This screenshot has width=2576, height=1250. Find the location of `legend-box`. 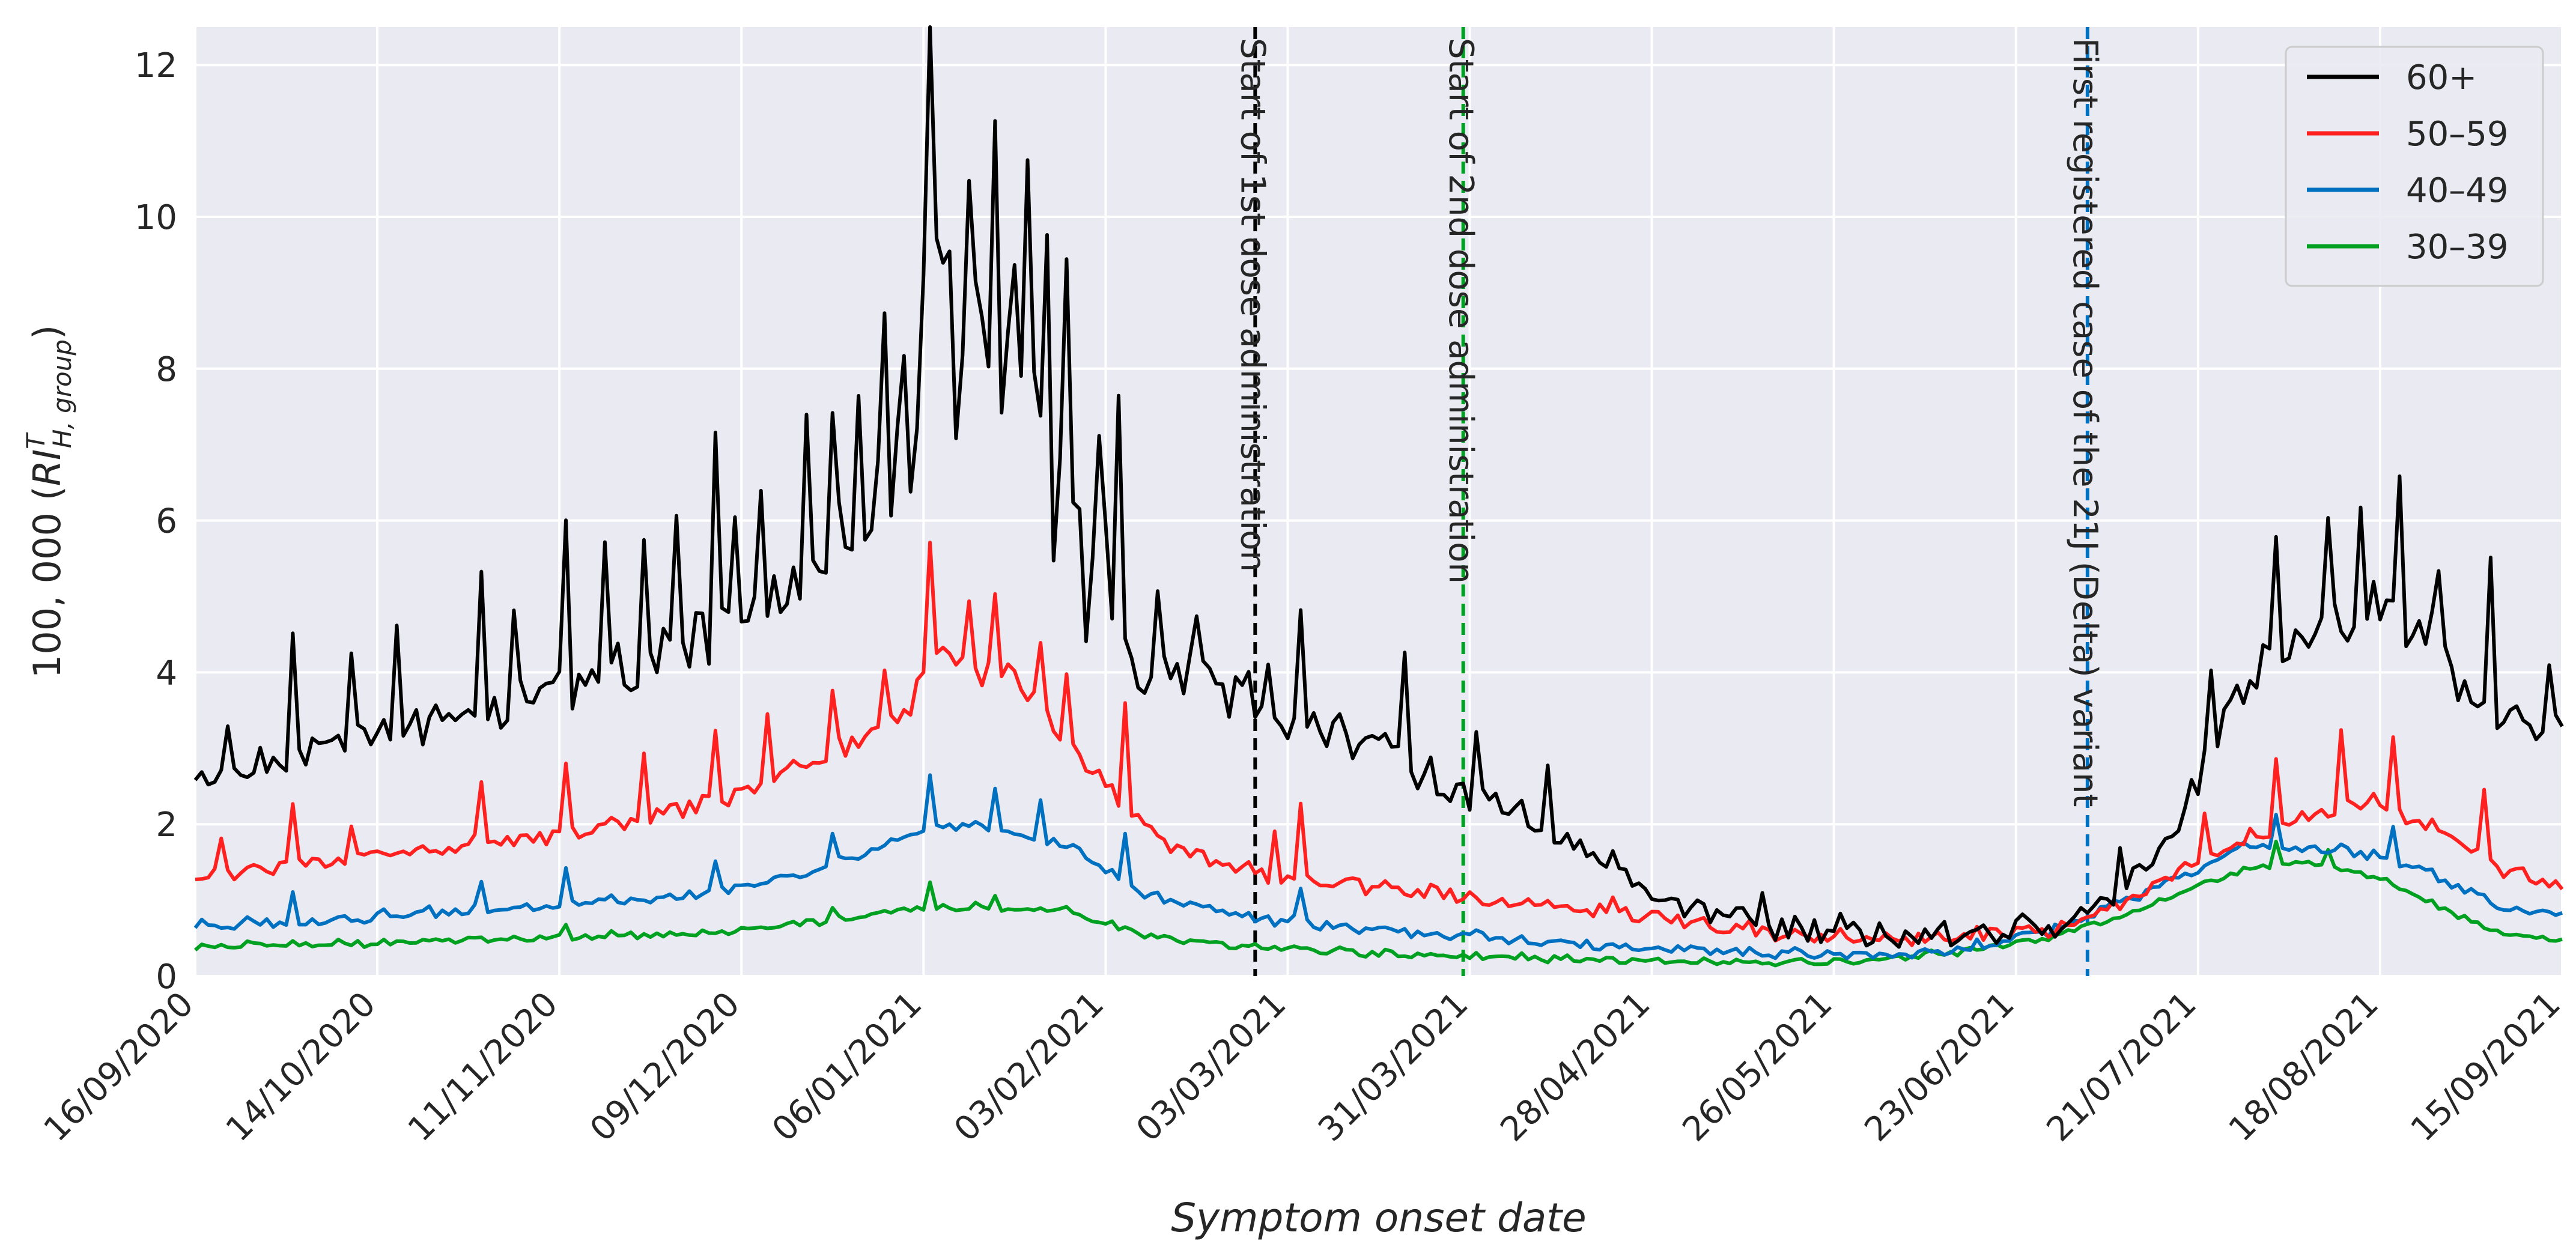

legend-box is located at coordinates (2414, 166).